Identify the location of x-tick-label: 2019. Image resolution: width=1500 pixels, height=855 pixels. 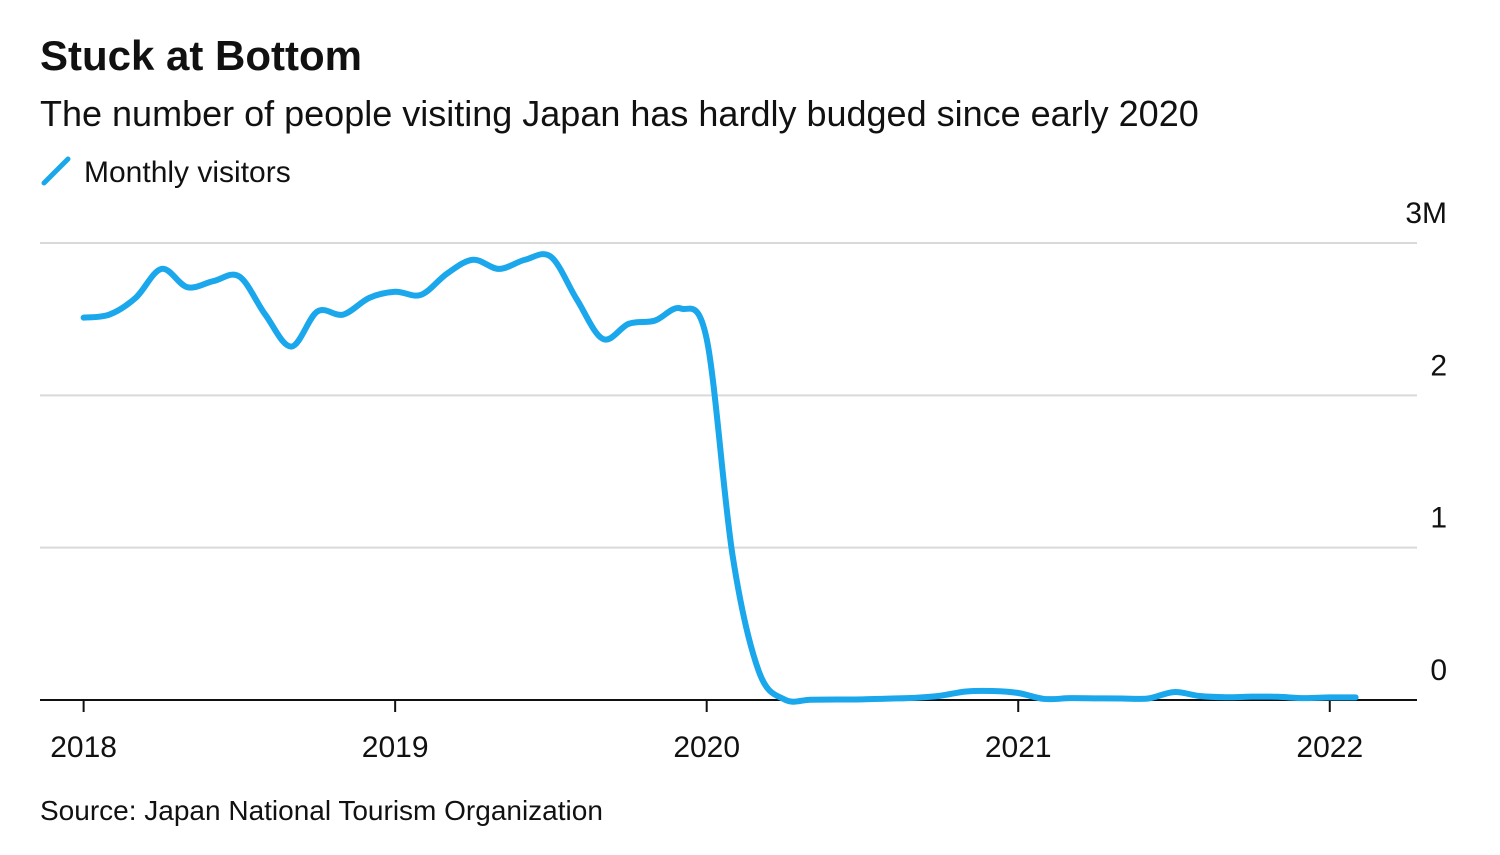
(395, 747).